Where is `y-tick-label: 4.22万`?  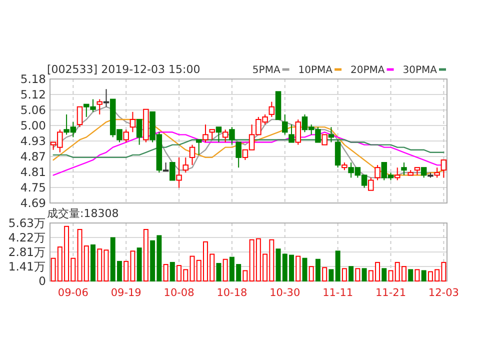
y-tick-label: 4.22万 is located at coordinates (27, 237).